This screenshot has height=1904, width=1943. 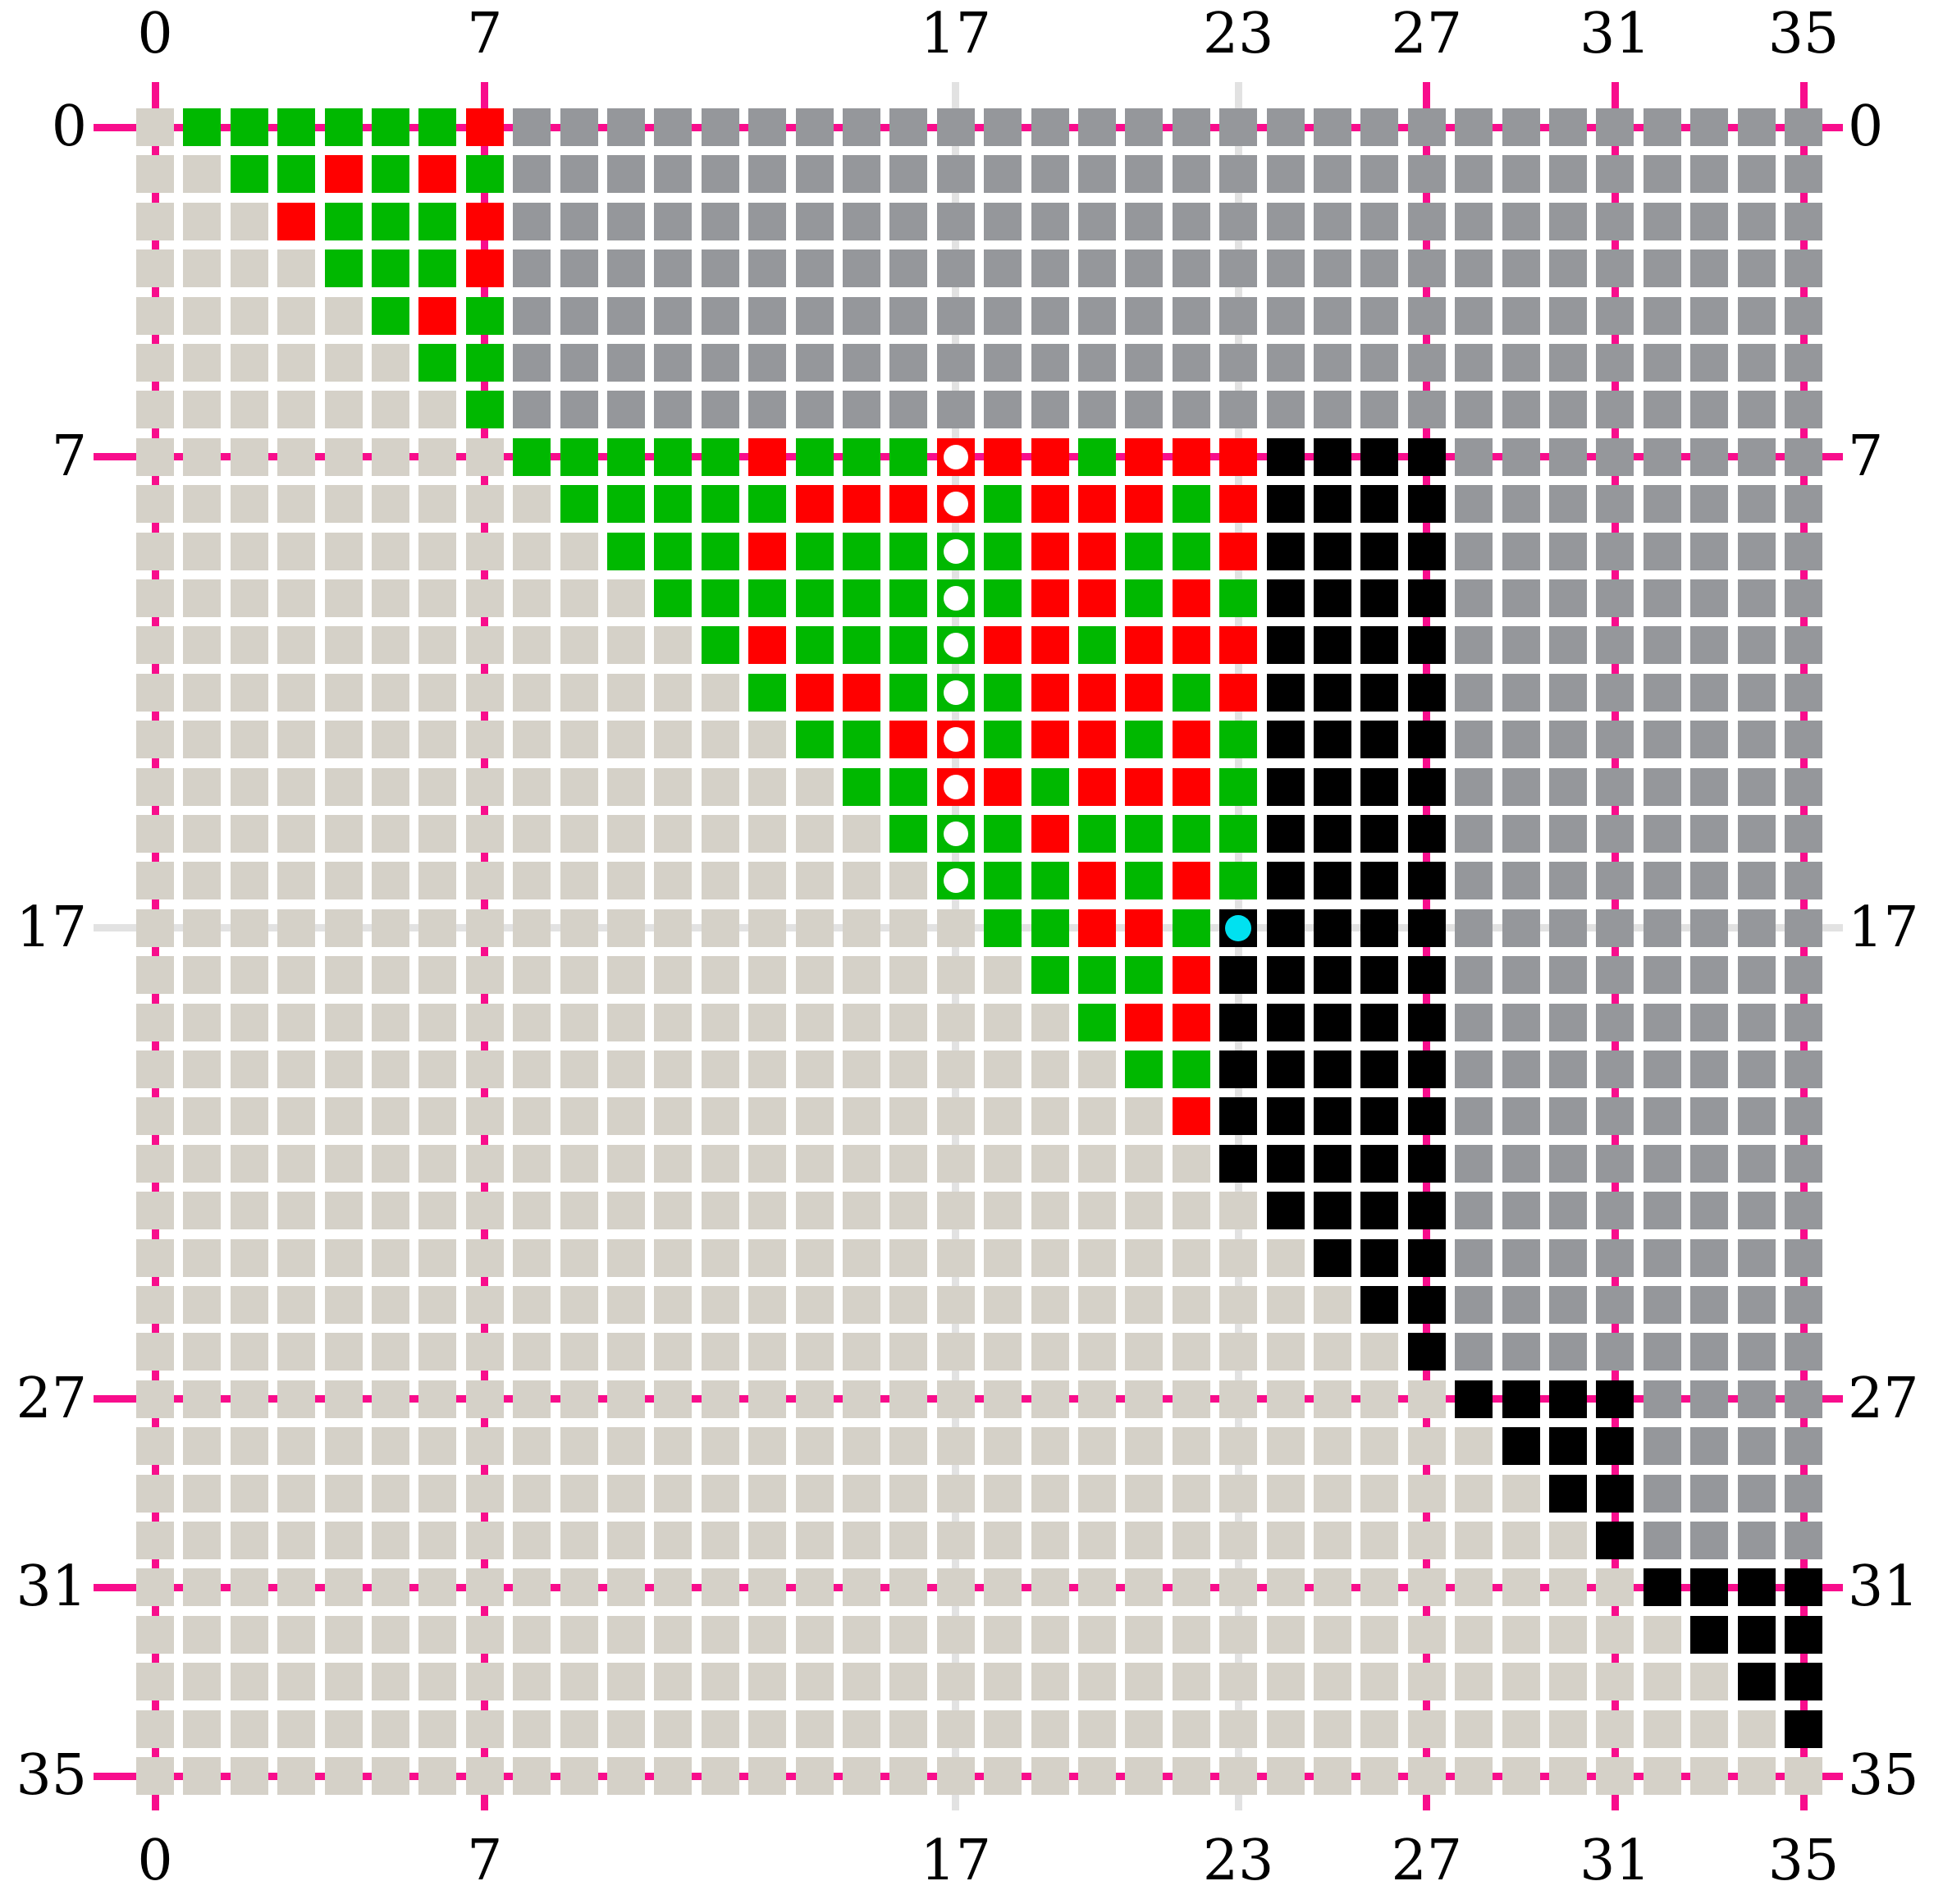 I want to click on axis-label-top-35: 35, so click(x=1803, y=34).